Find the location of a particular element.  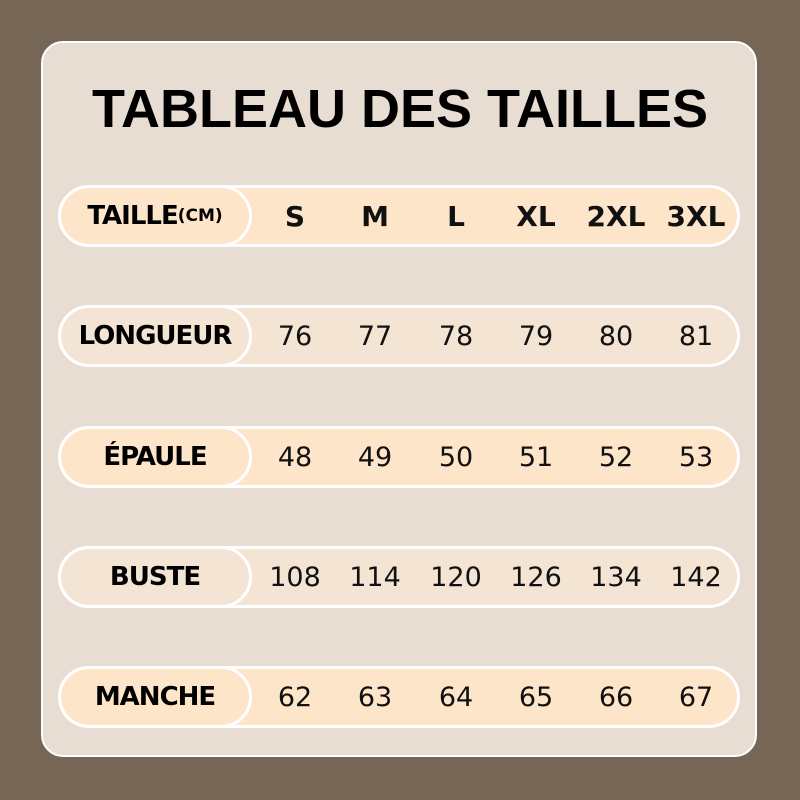

cell: 64 is located at coordinates (456, 697).